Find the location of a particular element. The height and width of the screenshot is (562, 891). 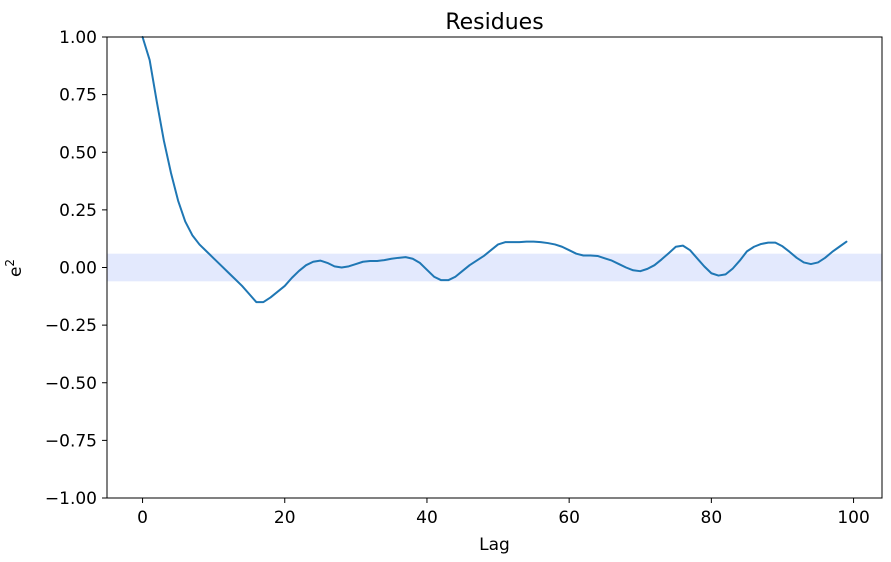

y-axis-label-base: e is located at coordinates (16, 272).